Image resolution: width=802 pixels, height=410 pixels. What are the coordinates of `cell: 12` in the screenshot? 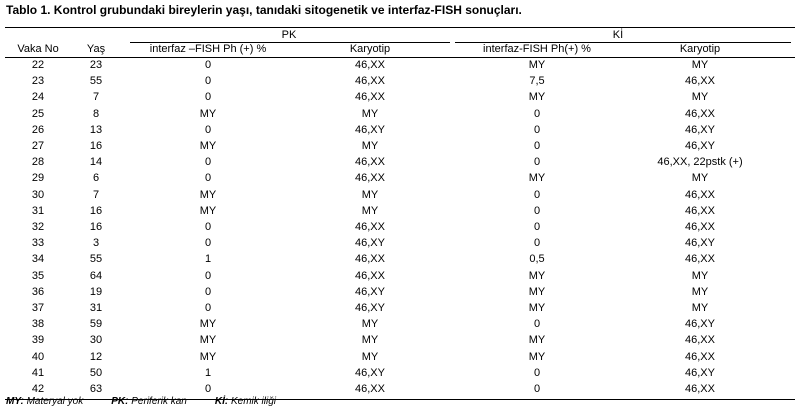 It's located at (96, 356).